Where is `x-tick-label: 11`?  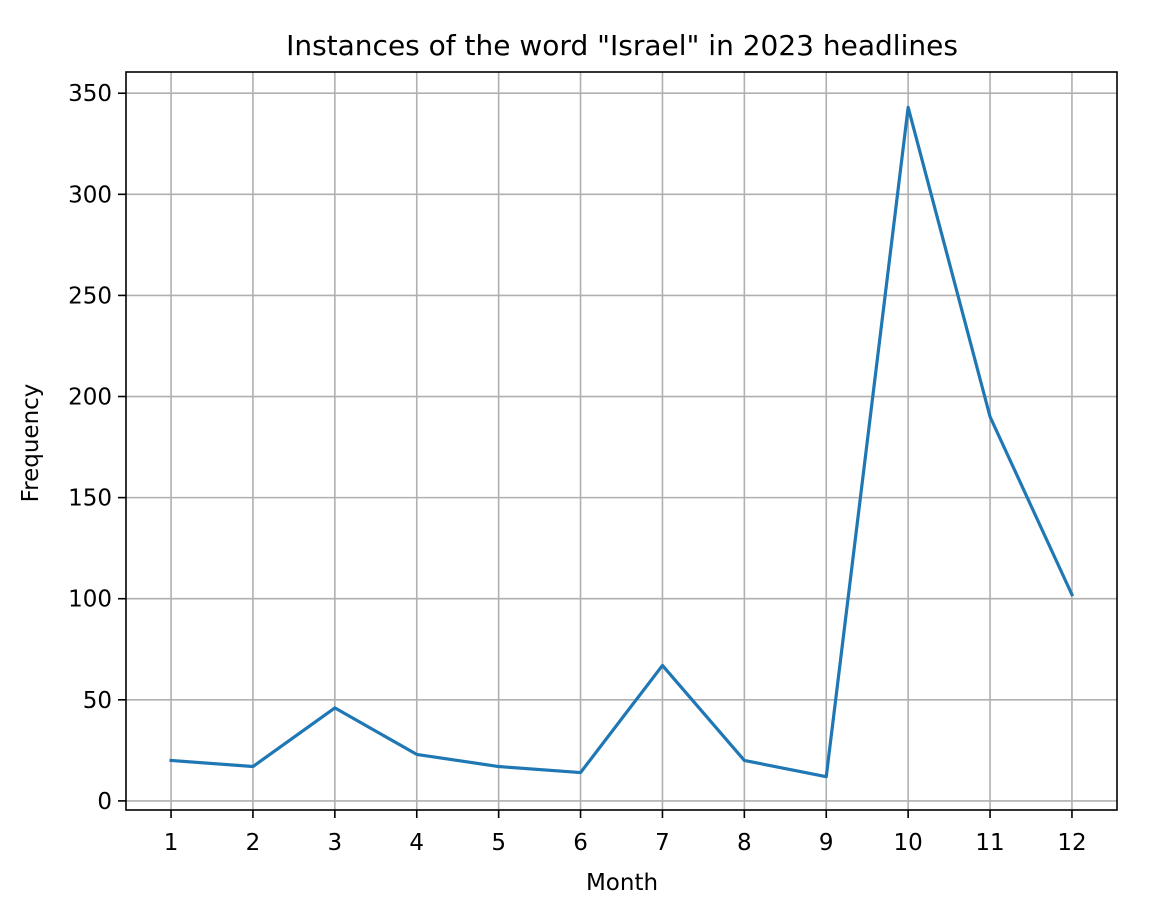 x-tick-label: 11 is located at coordinates (989, 843).